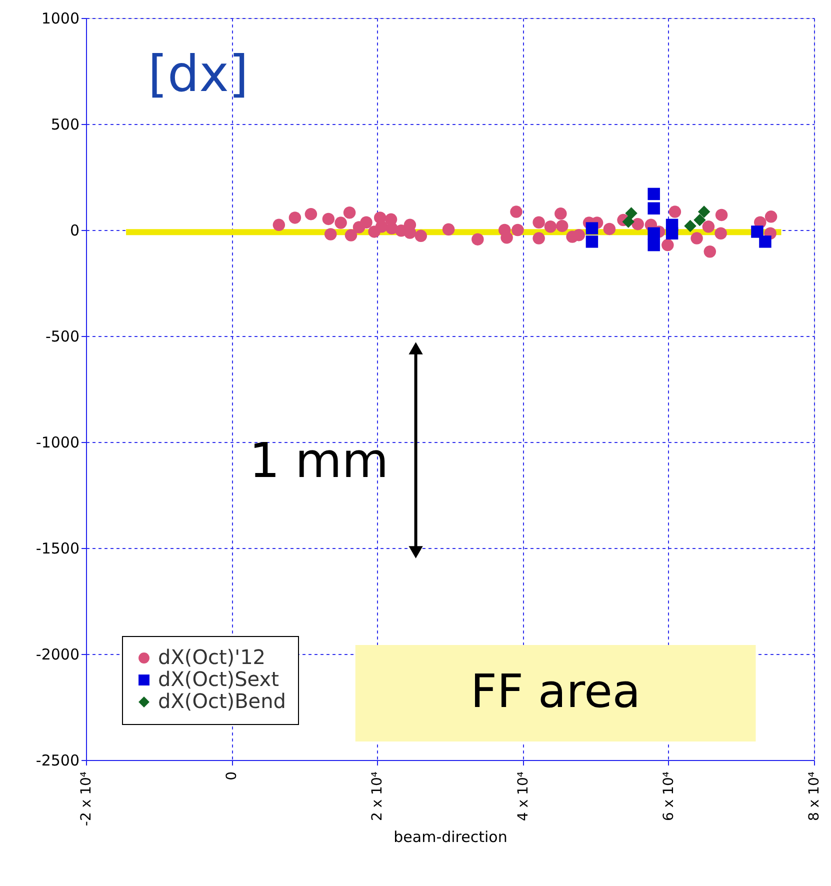 The width and height of the screenshot is (831, 886). What do you see at coordinates (75, 231) in the screenshot?
I see `y-tick-label: 0` at bounding box center [75, 231].